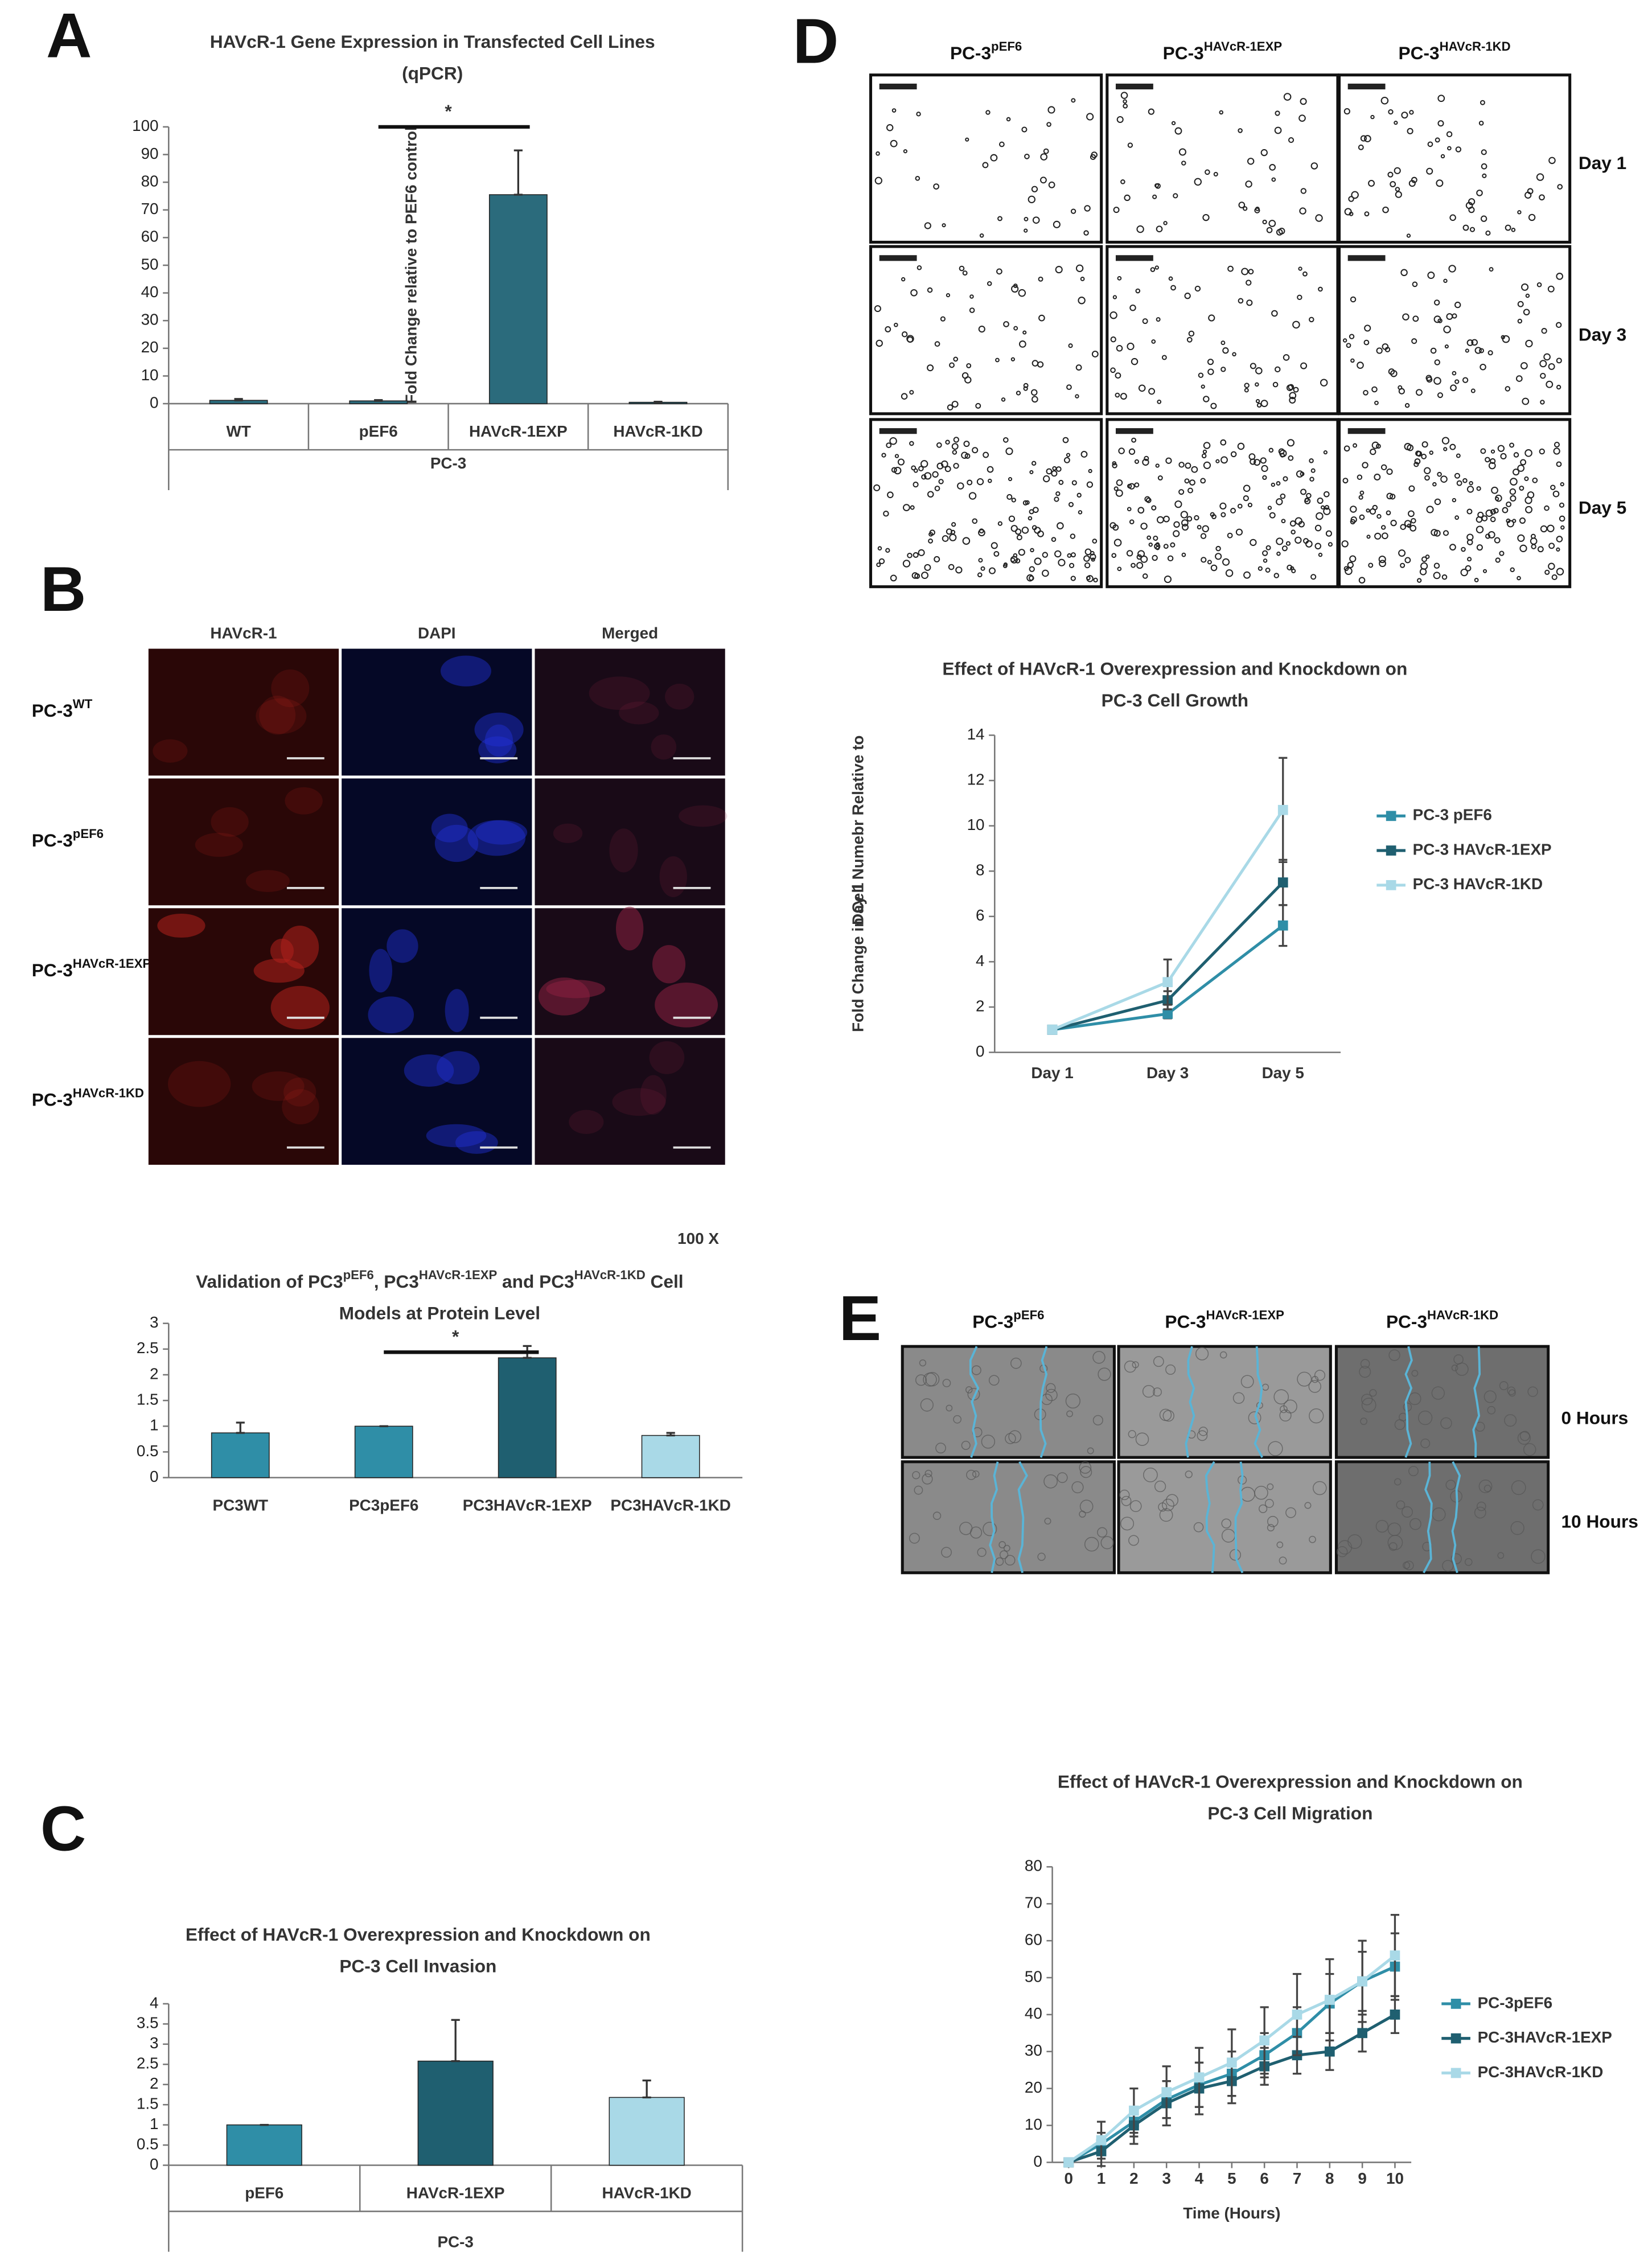 This screenshot has height=2264, width=1652. What do you see at coordinates (698, 1238) in the screenshot?
I see `magnification: 100 X` at bounding box center [698, 1238].